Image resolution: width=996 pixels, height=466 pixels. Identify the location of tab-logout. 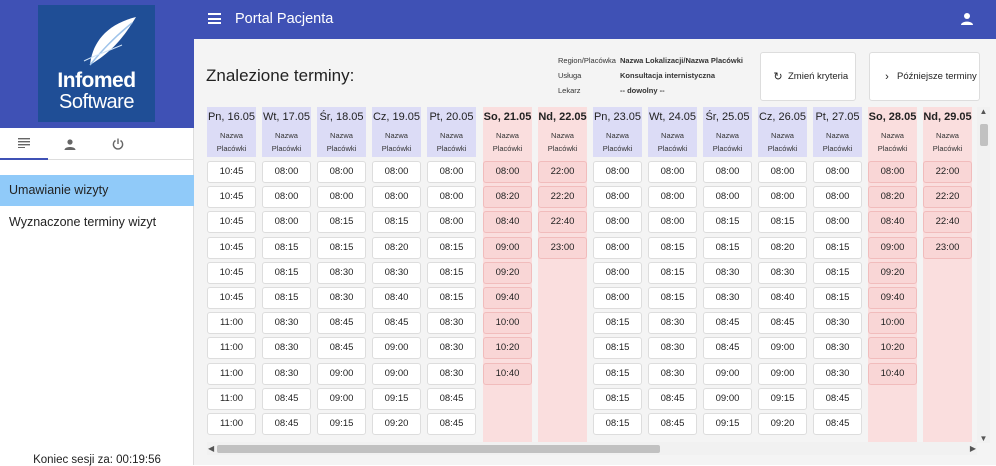
(118, 144).